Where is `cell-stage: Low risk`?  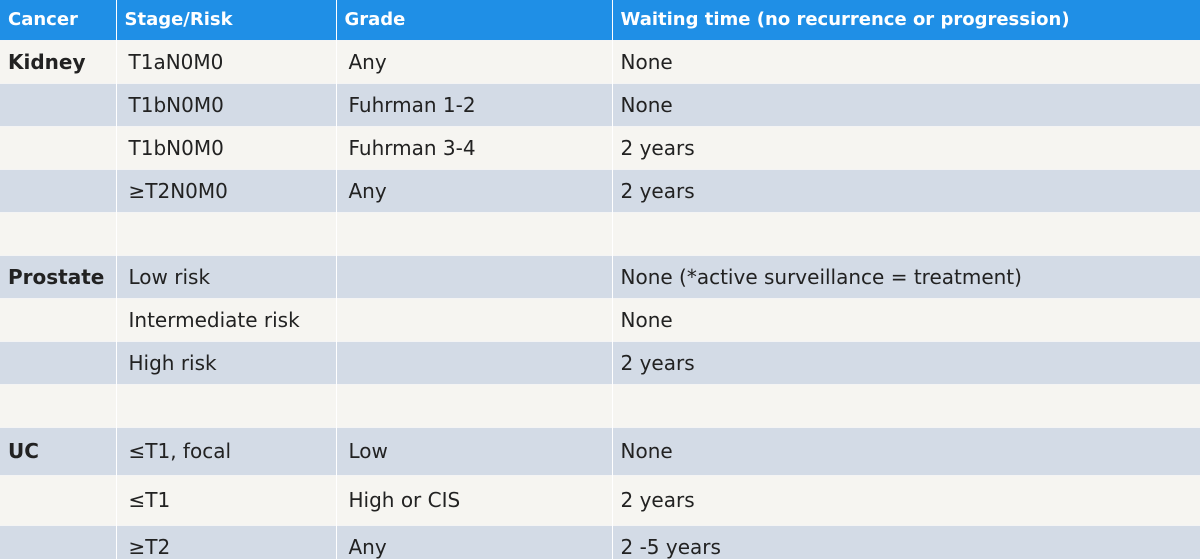 cell-stage: Low risk is located at coordinates (225, 276).